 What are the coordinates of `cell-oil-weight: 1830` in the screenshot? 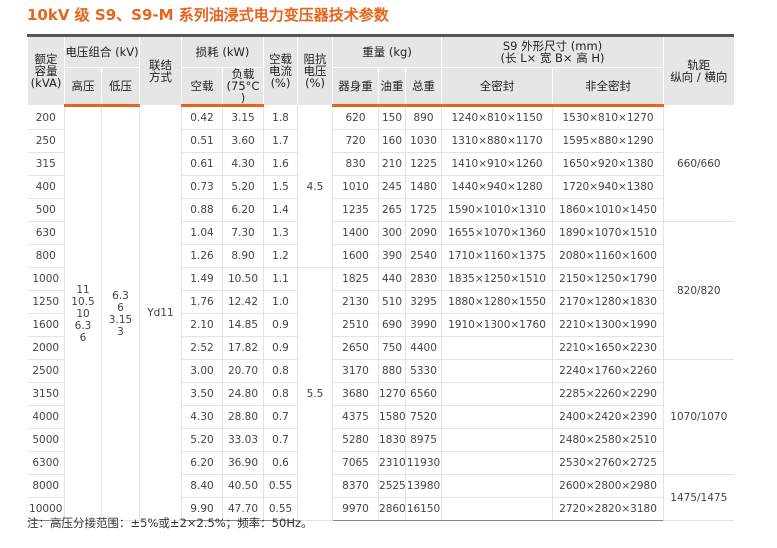 It's located at (392, 440).